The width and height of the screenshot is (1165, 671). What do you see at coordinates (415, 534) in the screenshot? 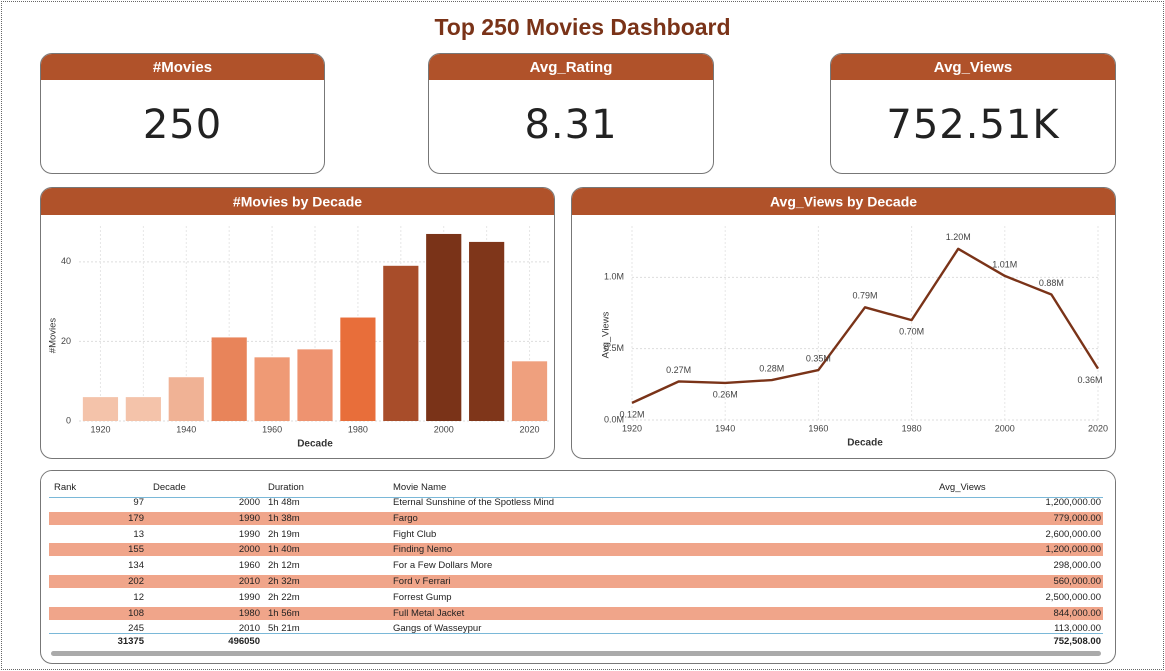
I see `table-cell: Fight Club` at bounding box center [415, 534].